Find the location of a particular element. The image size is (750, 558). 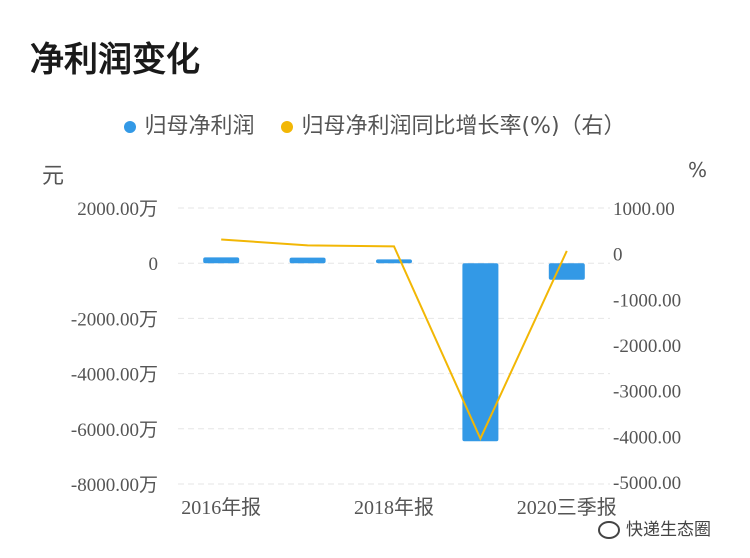

wechat-icon is located at coordinates (609, 530).